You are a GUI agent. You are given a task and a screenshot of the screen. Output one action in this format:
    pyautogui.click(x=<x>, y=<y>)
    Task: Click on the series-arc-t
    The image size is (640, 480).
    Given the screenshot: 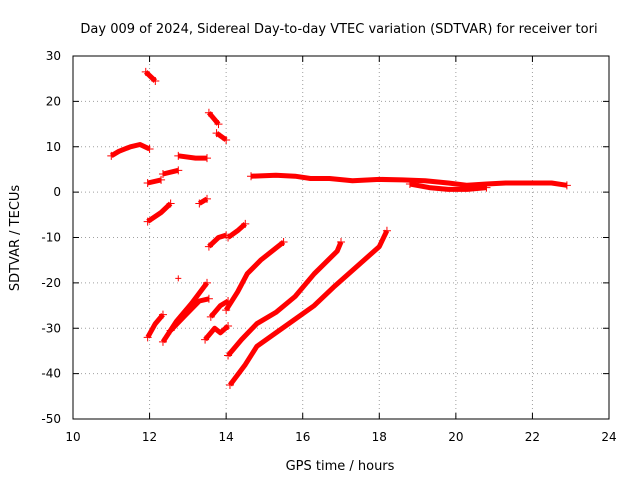 What is the action you would take?
    pyautogui.click(x=409, y=180)
    